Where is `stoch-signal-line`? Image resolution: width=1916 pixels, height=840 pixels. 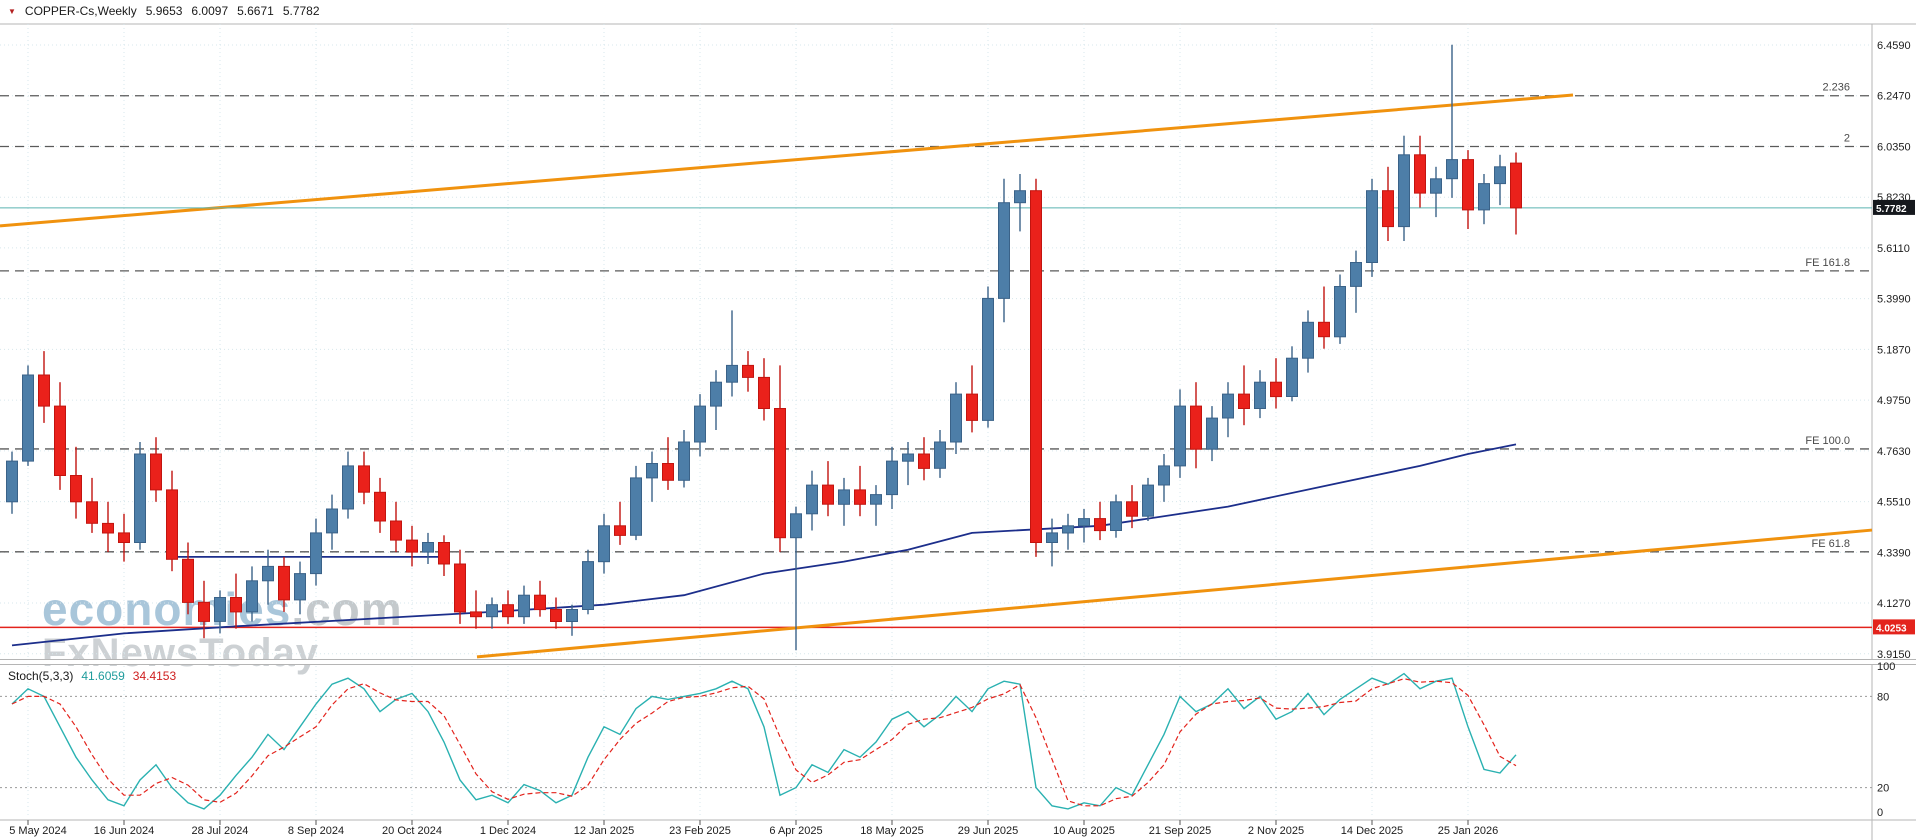 stoch-signal-line is located at coordinates (764, 742).